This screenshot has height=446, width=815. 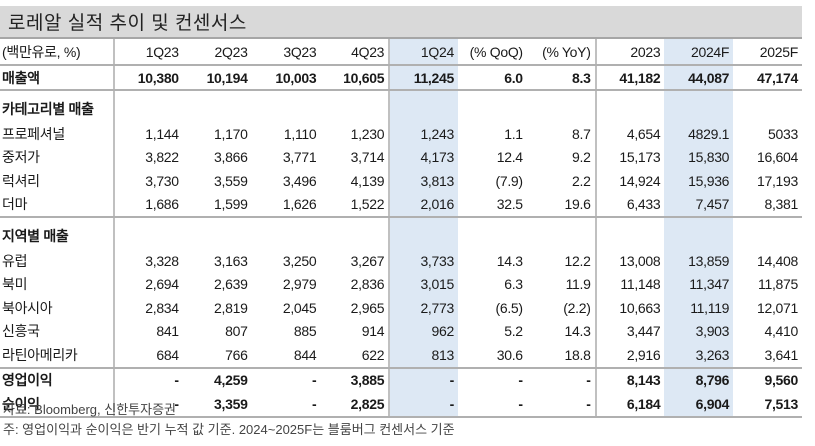 What do you see at coordinates (629, 284) in the screenshot?
I see `cell: 11,148` at bounding box center [629, 284].